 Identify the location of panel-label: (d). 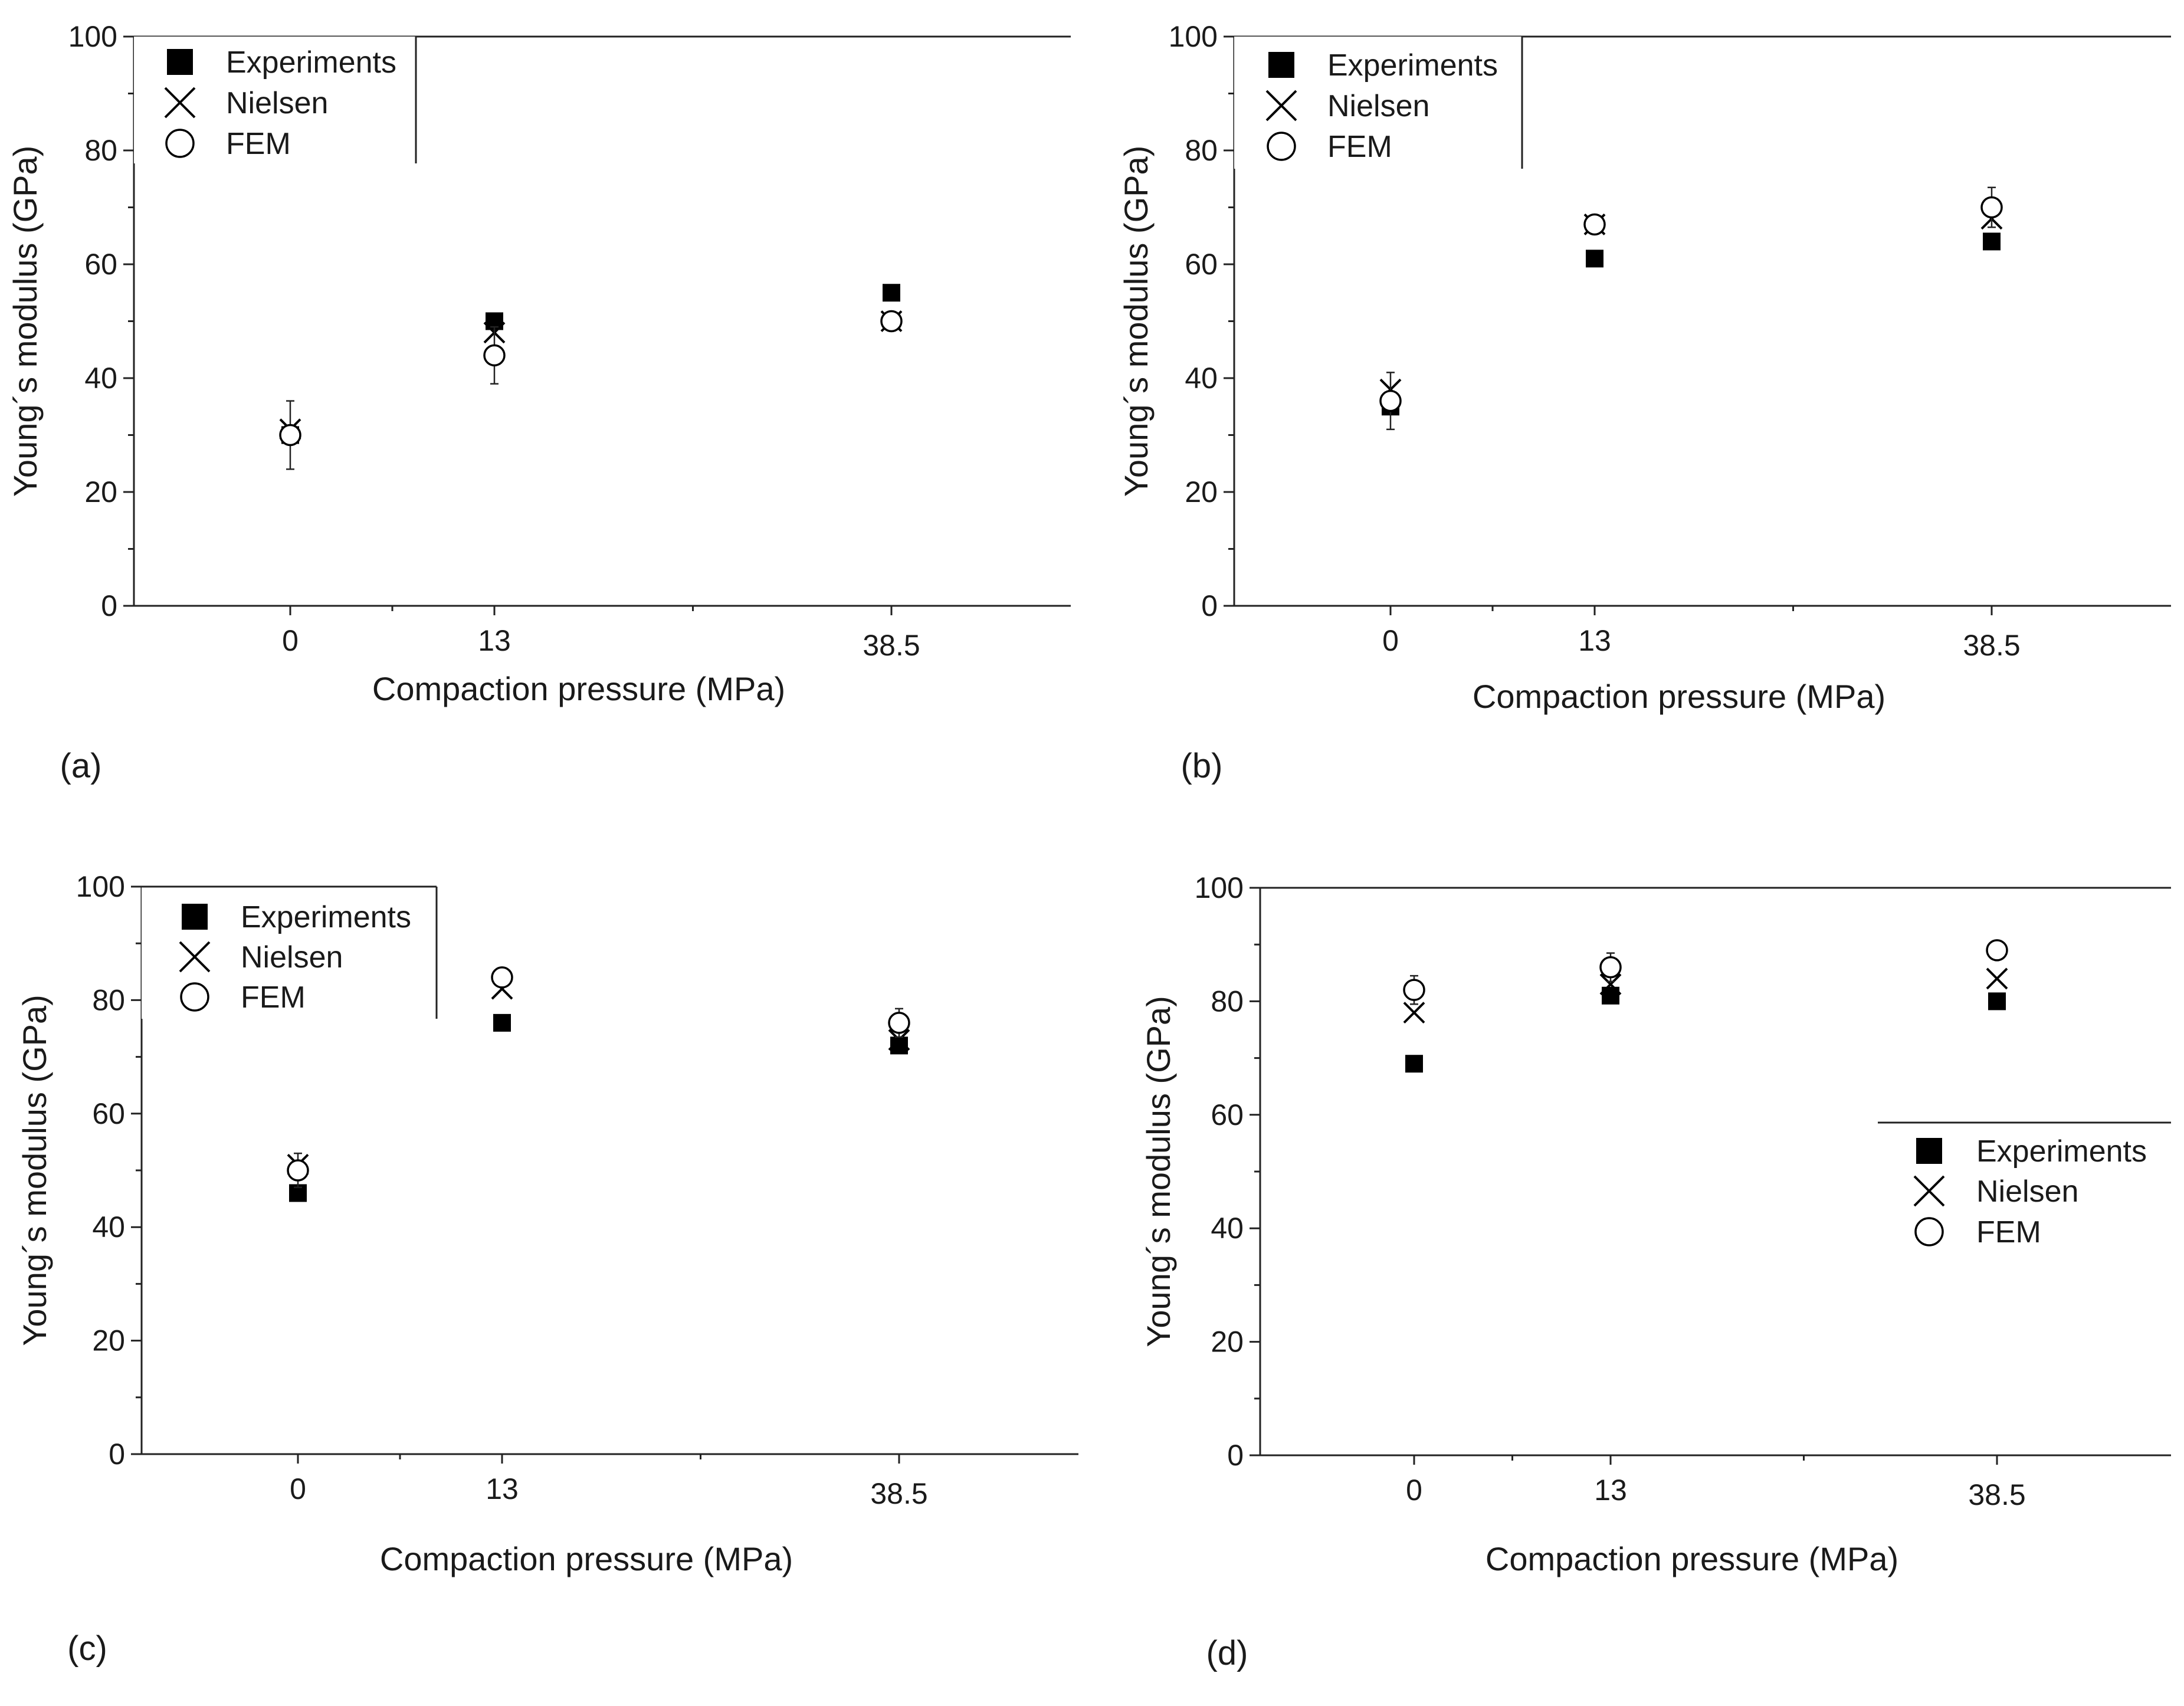
(1227, 1653).